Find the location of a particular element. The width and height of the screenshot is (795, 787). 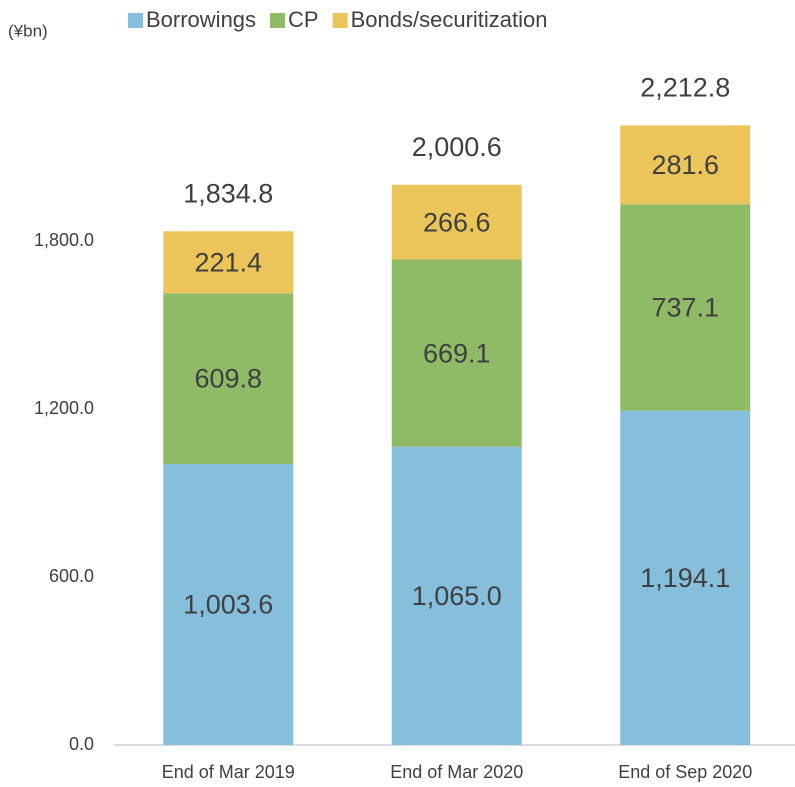

y-tick-label: 600.0 is located at coordinates (71, 576).